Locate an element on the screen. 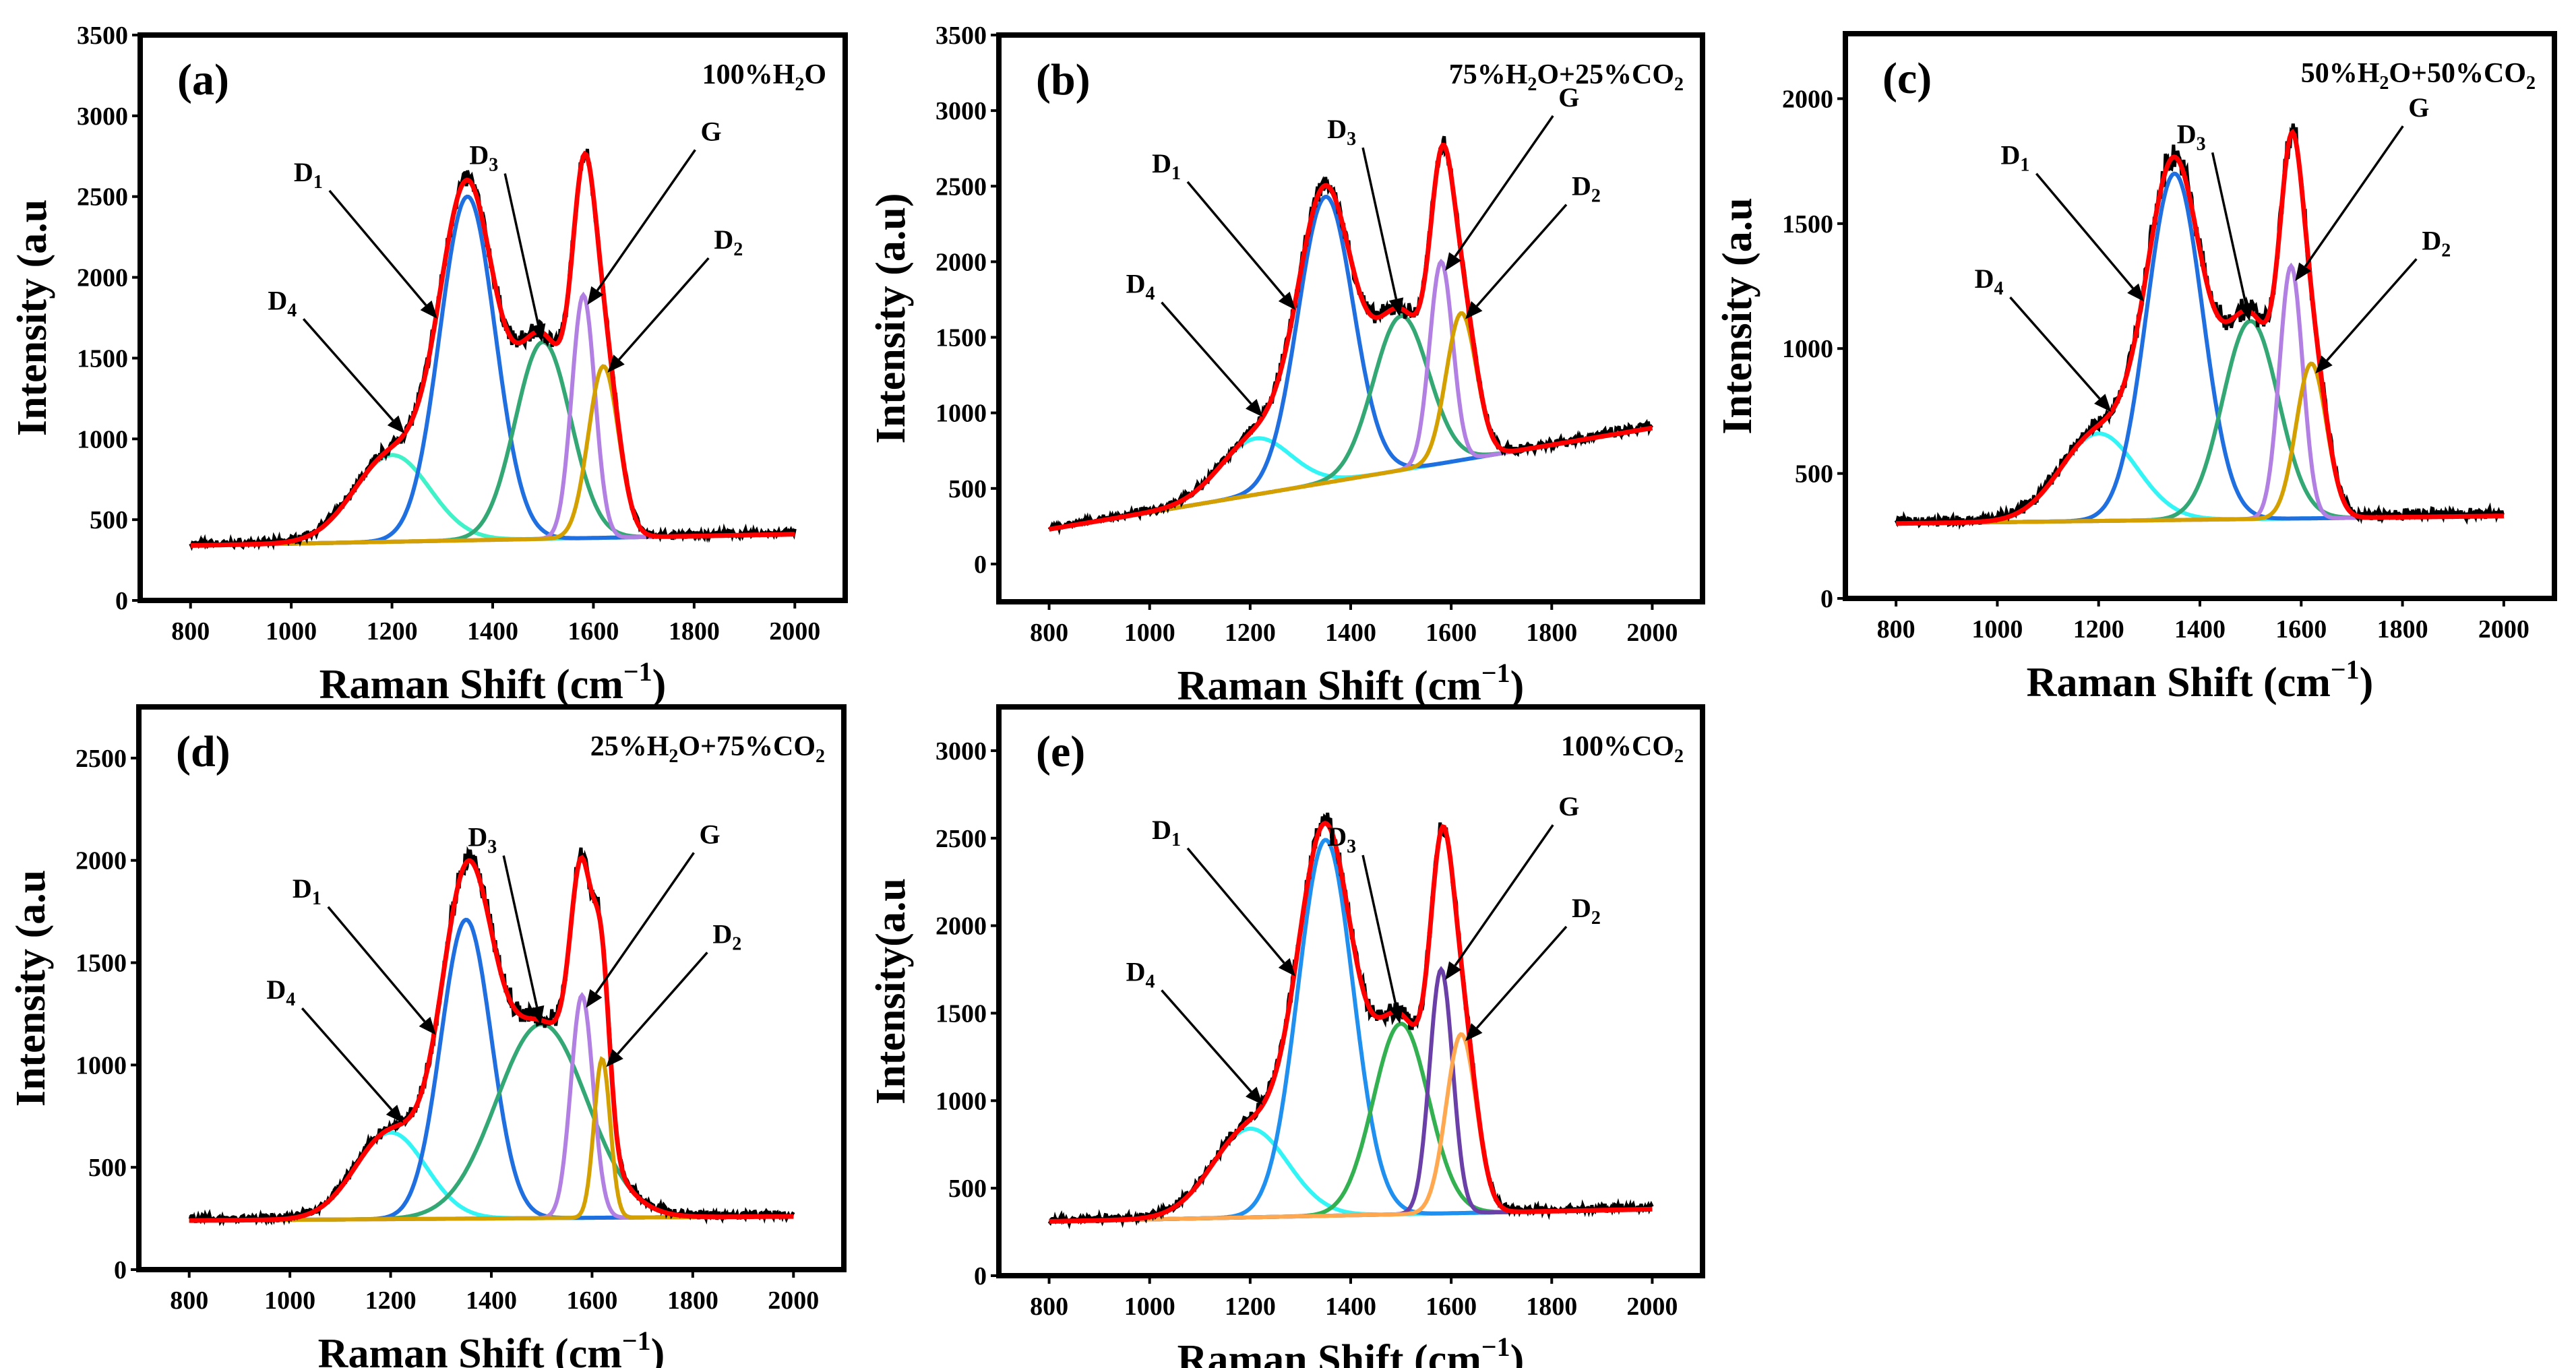 Image resolution: width=2576 pixels, height=1368 pixels. condition-text: 100%H is located at coordinates (749, 74).